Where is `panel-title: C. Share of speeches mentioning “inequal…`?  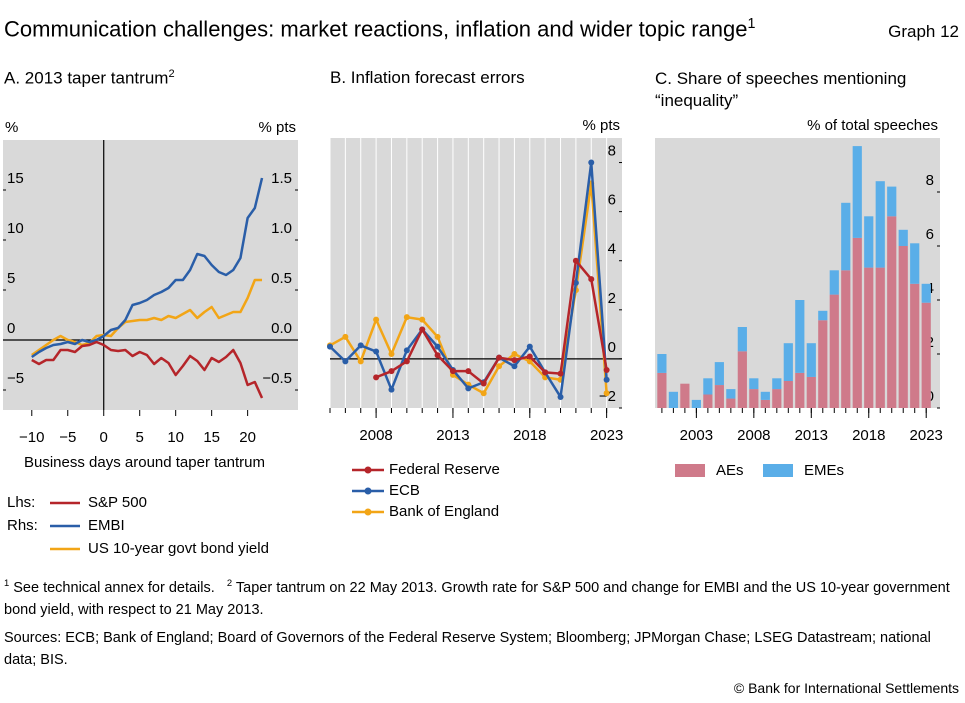
panel-title: C. Share of speeches mentioning “inequal… is located at coordinates (781, 89).